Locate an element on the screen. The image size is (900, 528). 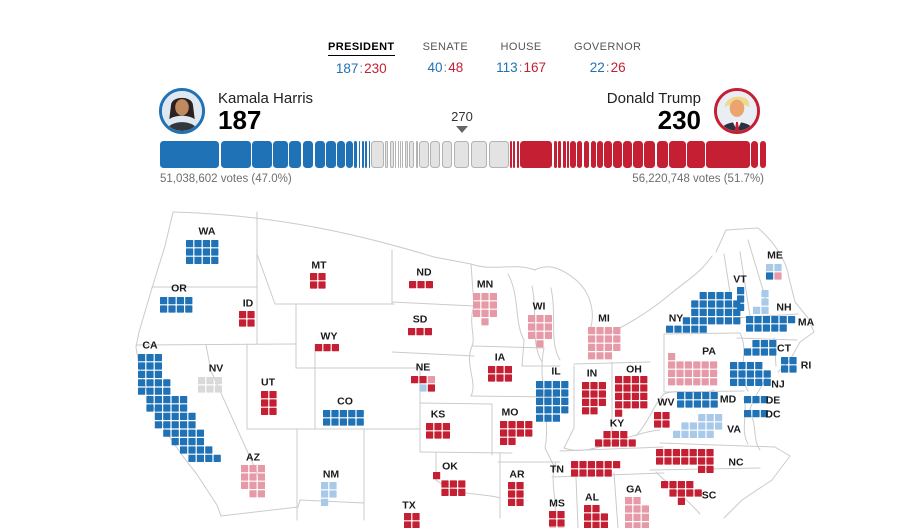
bar-segment-MO is located at coordinates (638, 154).